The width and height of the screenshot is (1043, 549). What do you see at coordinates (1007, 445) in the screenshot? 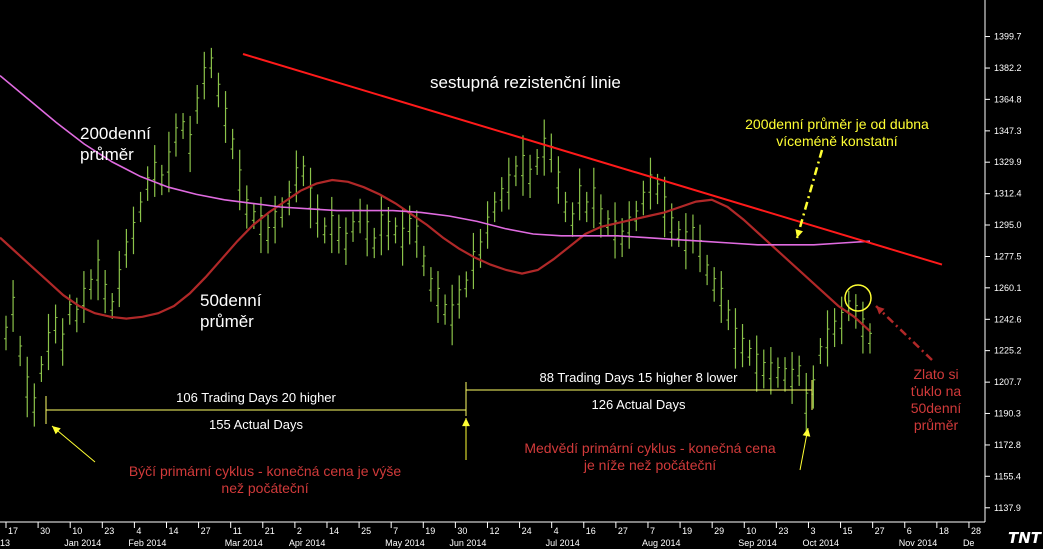
I see `y-tick-label: 1172.8` at bounding box center [1007, 445].